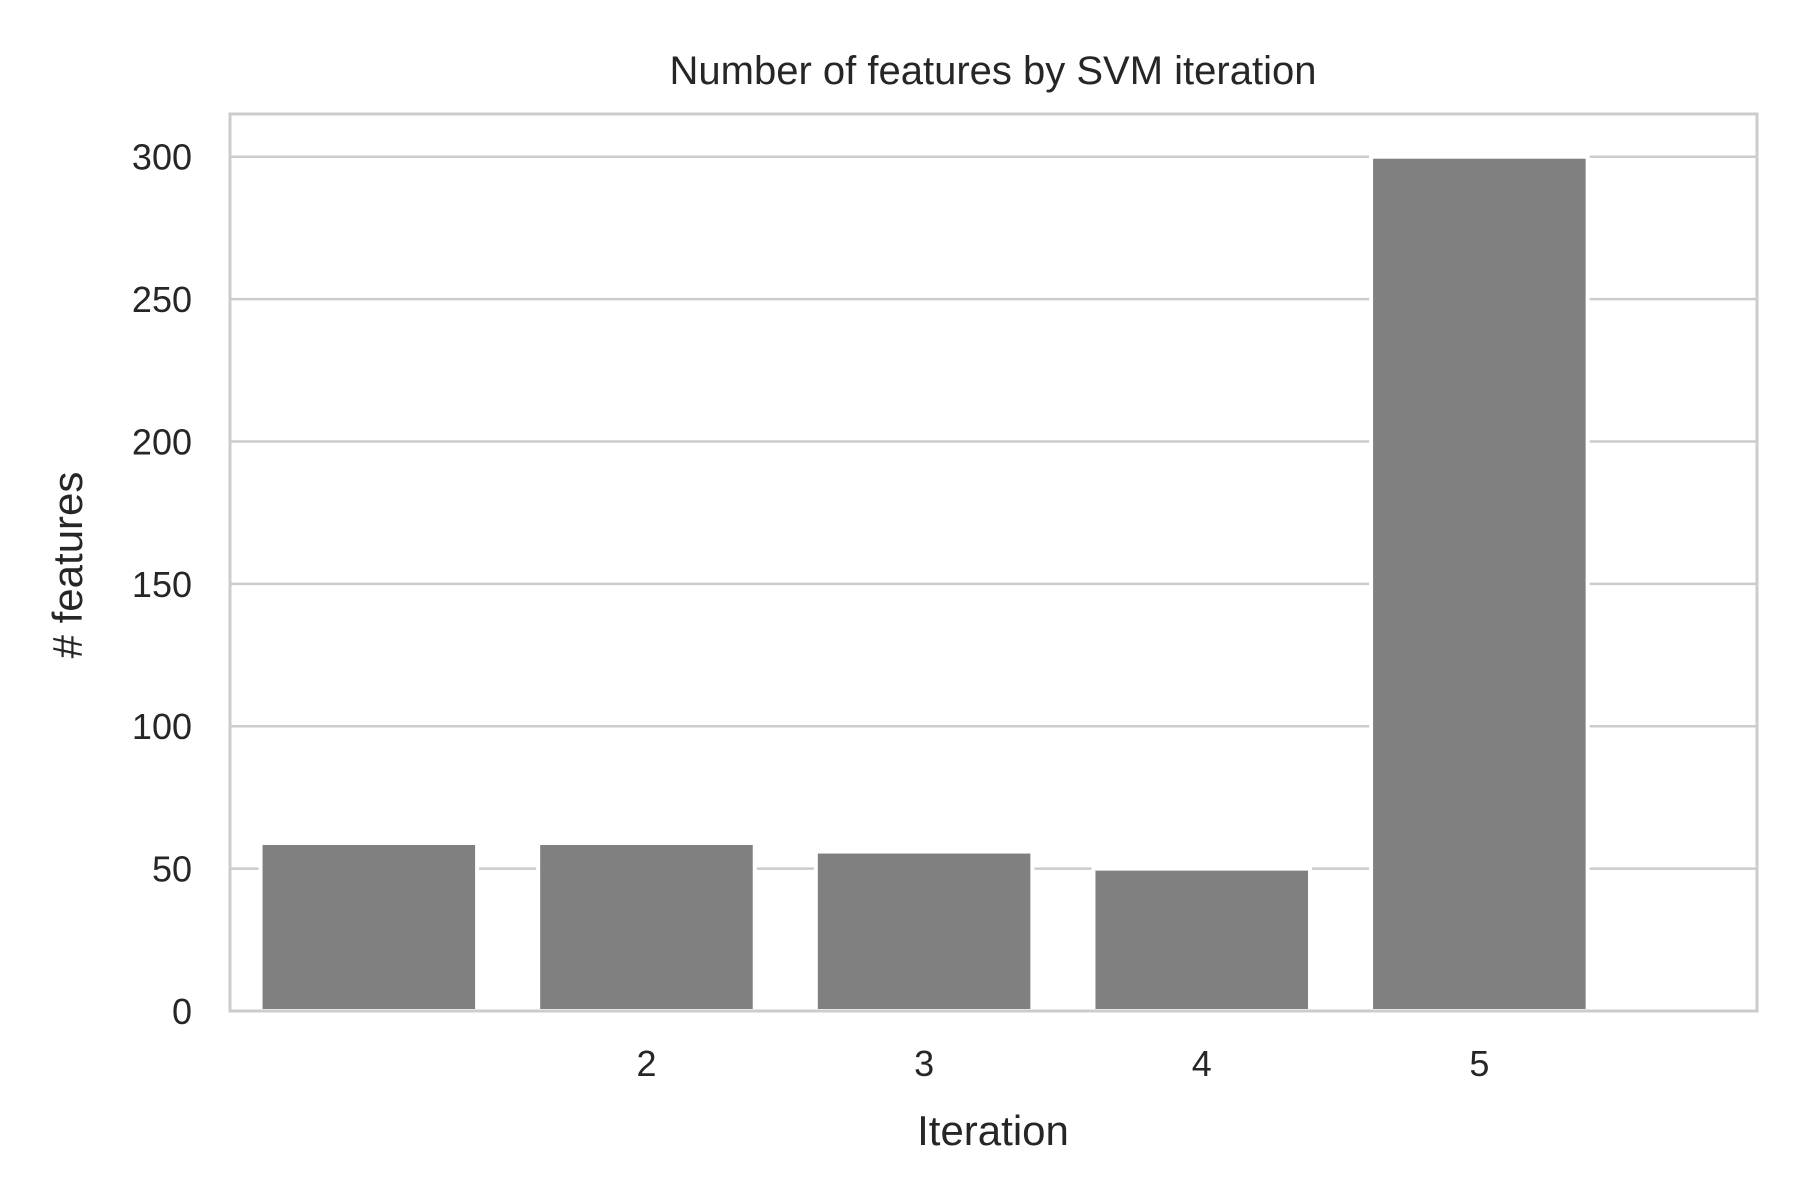  I want to click on y-tick-label: 50, so click(172, 869).